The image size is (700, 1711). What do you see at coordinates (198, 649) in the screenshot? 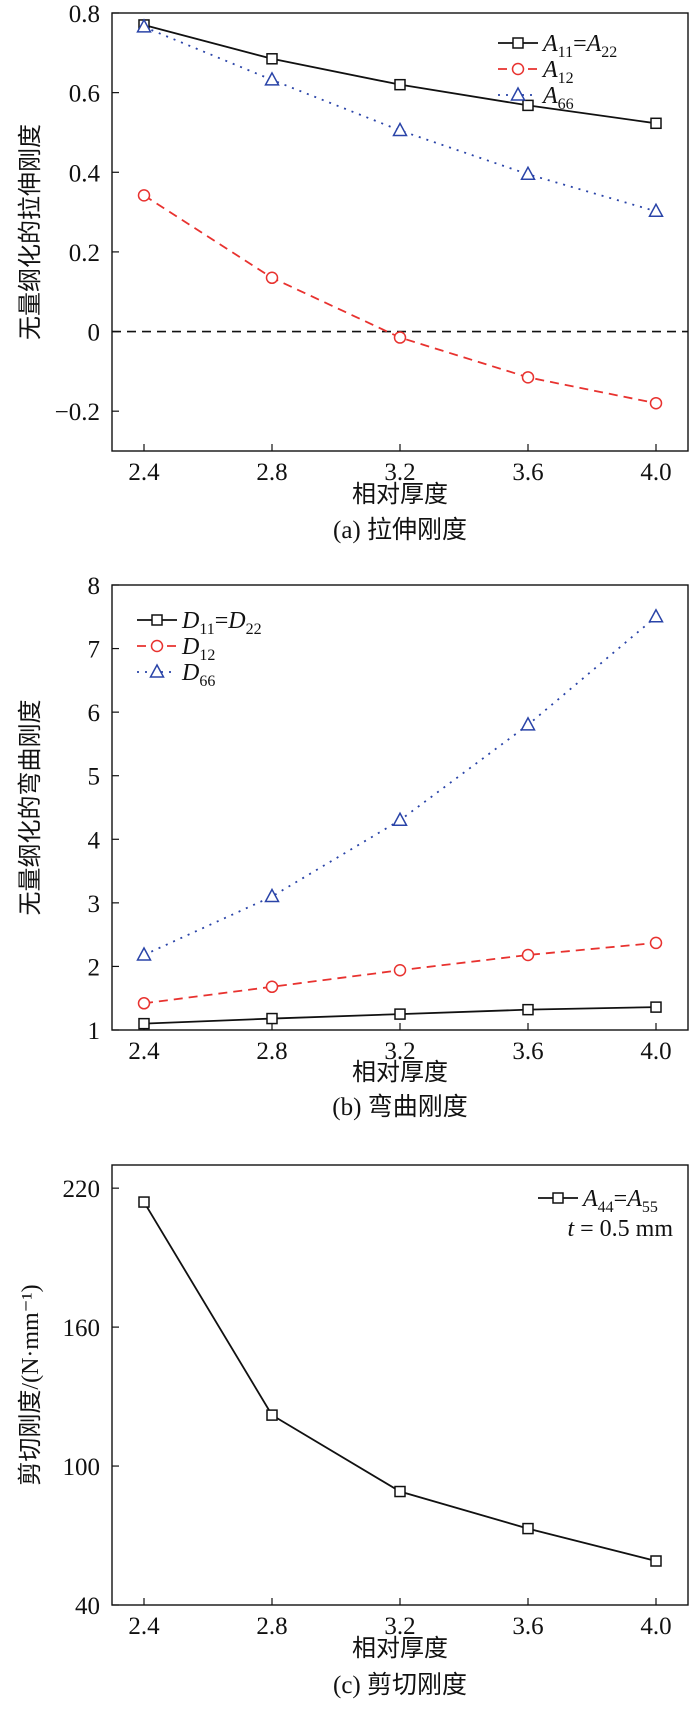
I see `legend-label: D12` at bounding box center [198, 649].